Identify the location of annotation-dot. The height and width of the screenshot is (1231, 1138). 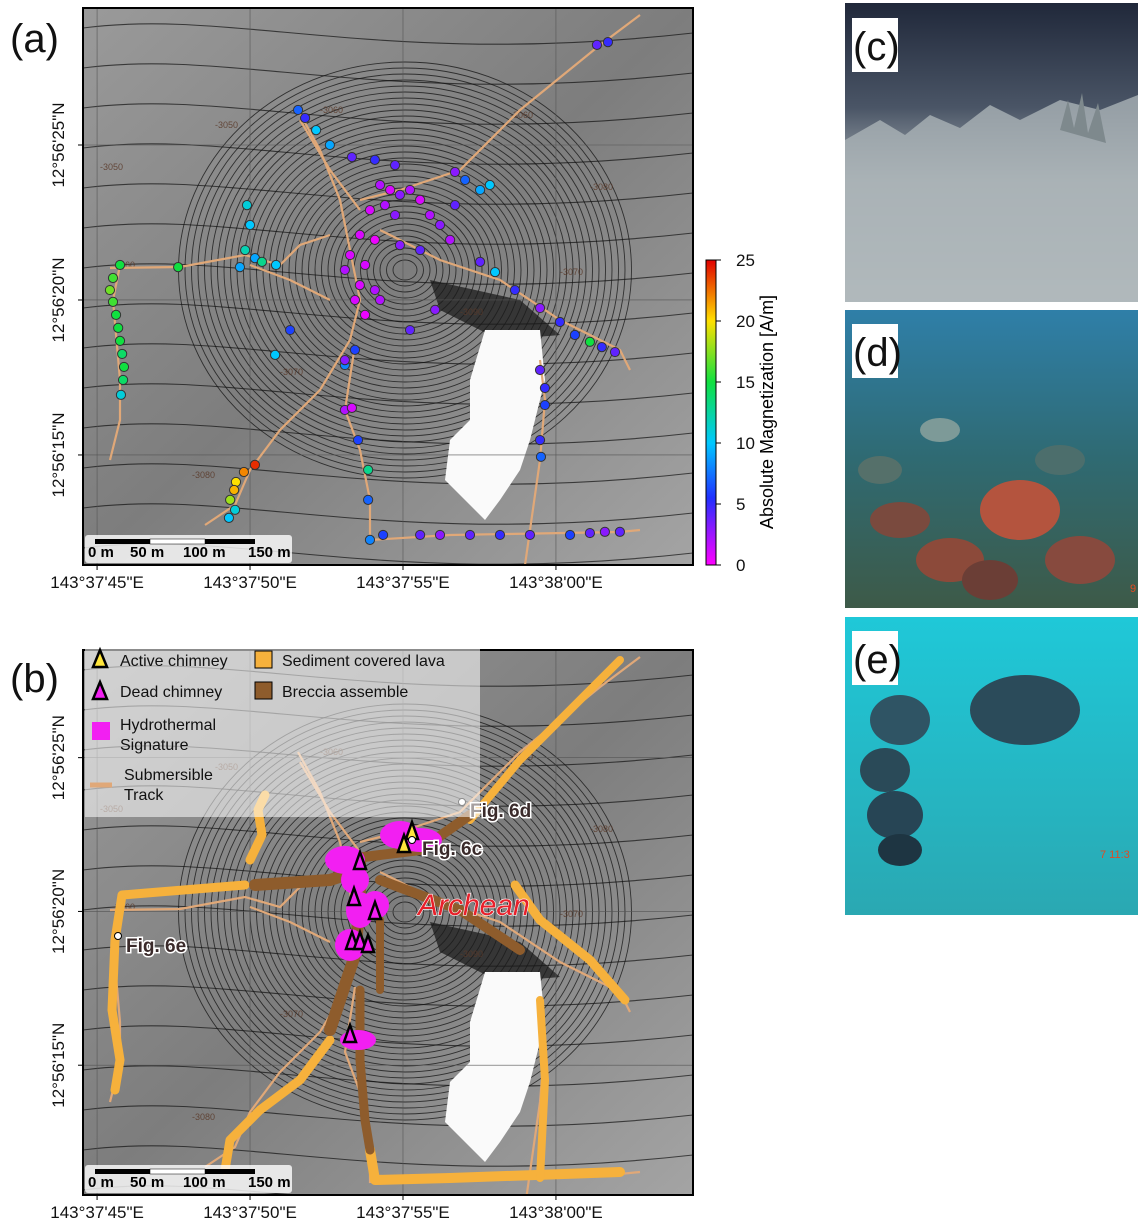
(412, 840).